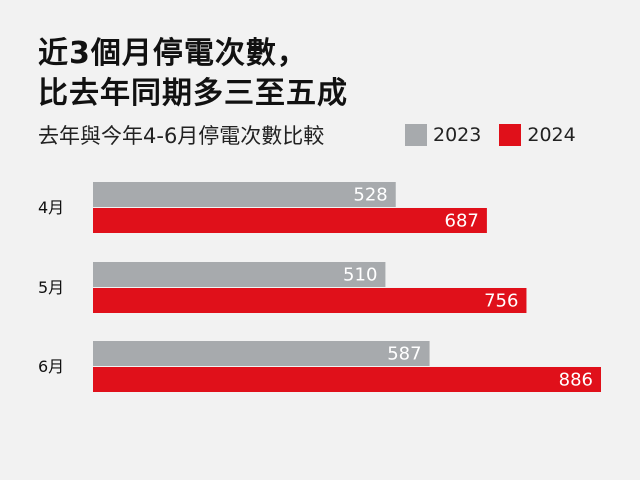 This screenshot has width=640, height=480. I want to click on data-label: 510, so click(360, 275).